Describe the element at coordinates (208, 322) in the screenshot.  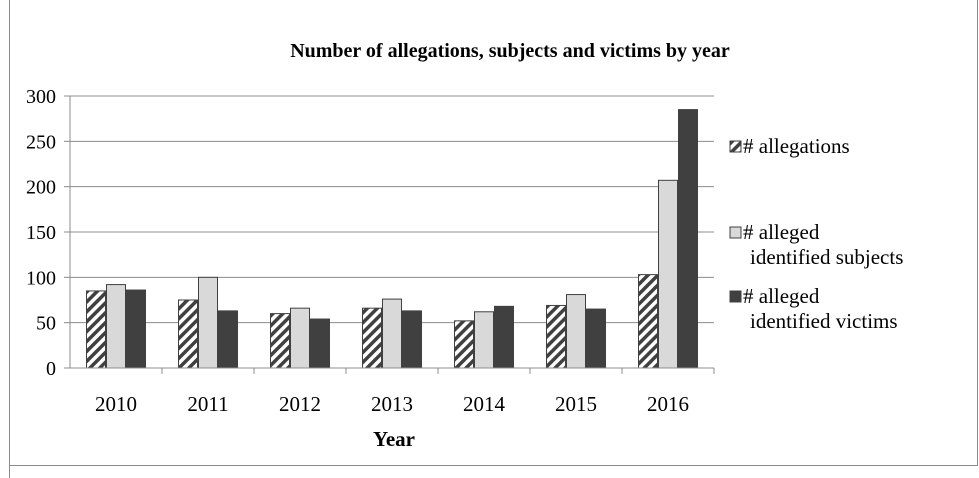
I see `bar--alleged-identified-subjects-2011` at that location.